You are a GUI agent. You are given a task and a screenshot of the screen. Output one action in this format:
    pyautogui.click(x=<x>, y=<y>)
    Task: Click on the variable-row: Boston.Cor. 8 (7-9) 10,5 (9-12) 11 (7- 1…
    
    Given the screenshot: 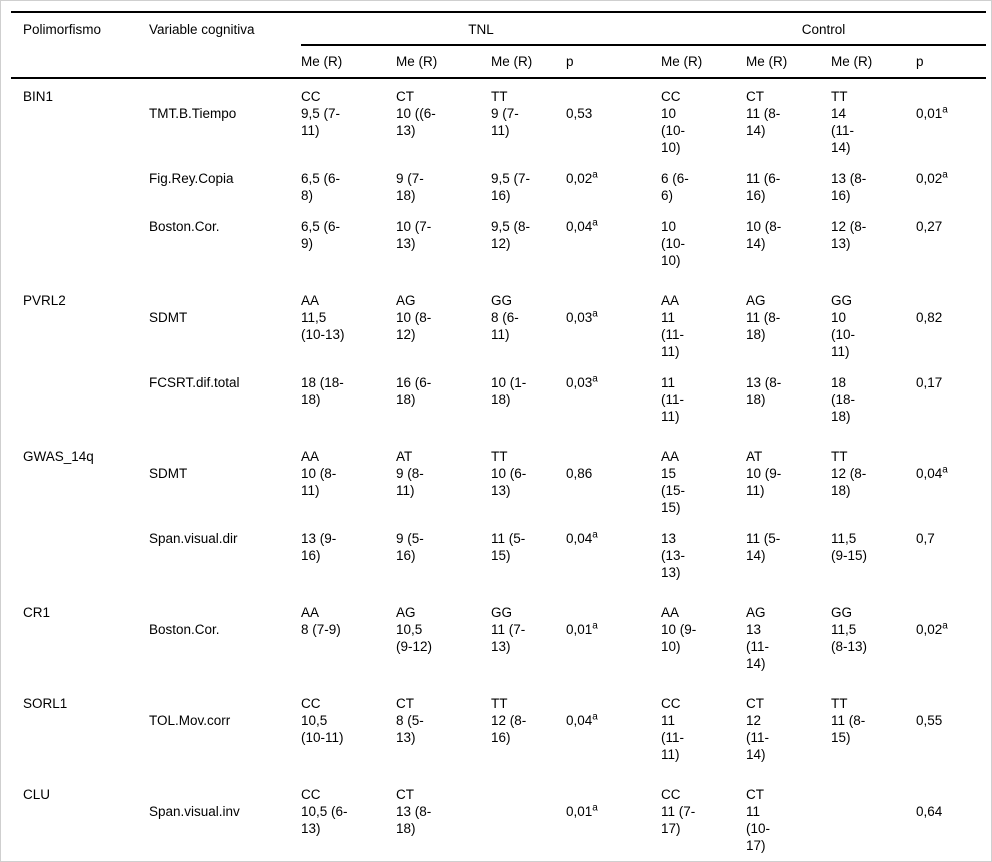 What is the action you would take?
    pyautogui.click(x=498, y=653)
    